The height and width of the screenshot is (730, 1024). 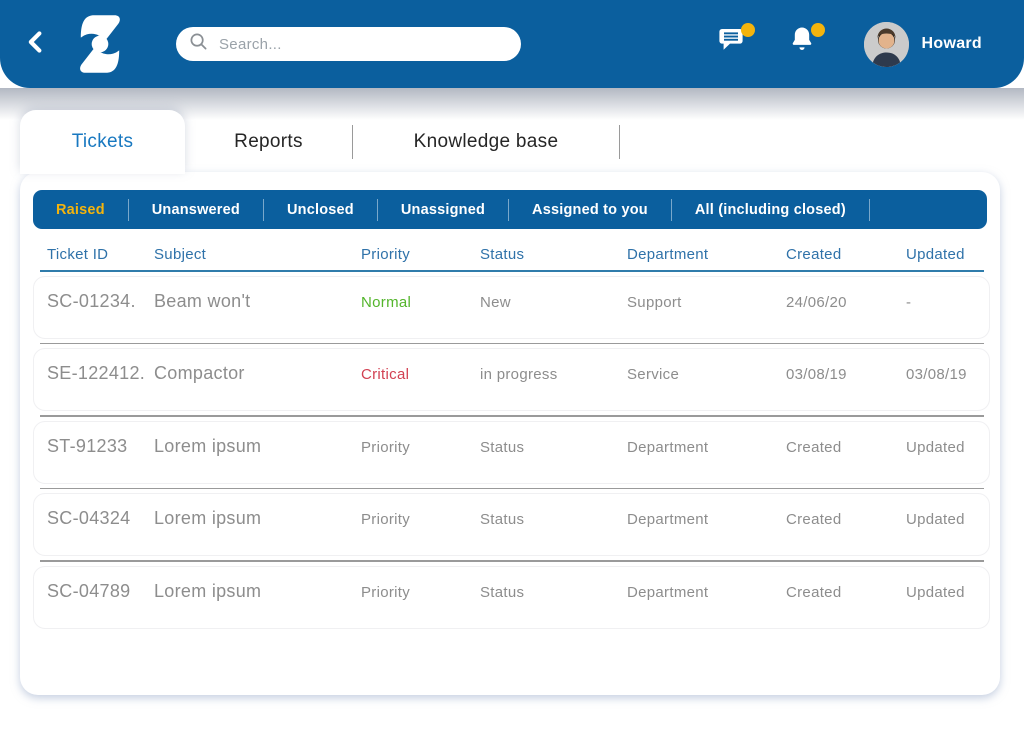 What do you see at coordinates (817, 30) in the screenshot?
I see `notifications-badge-dot` at bounding box center [817, 30].